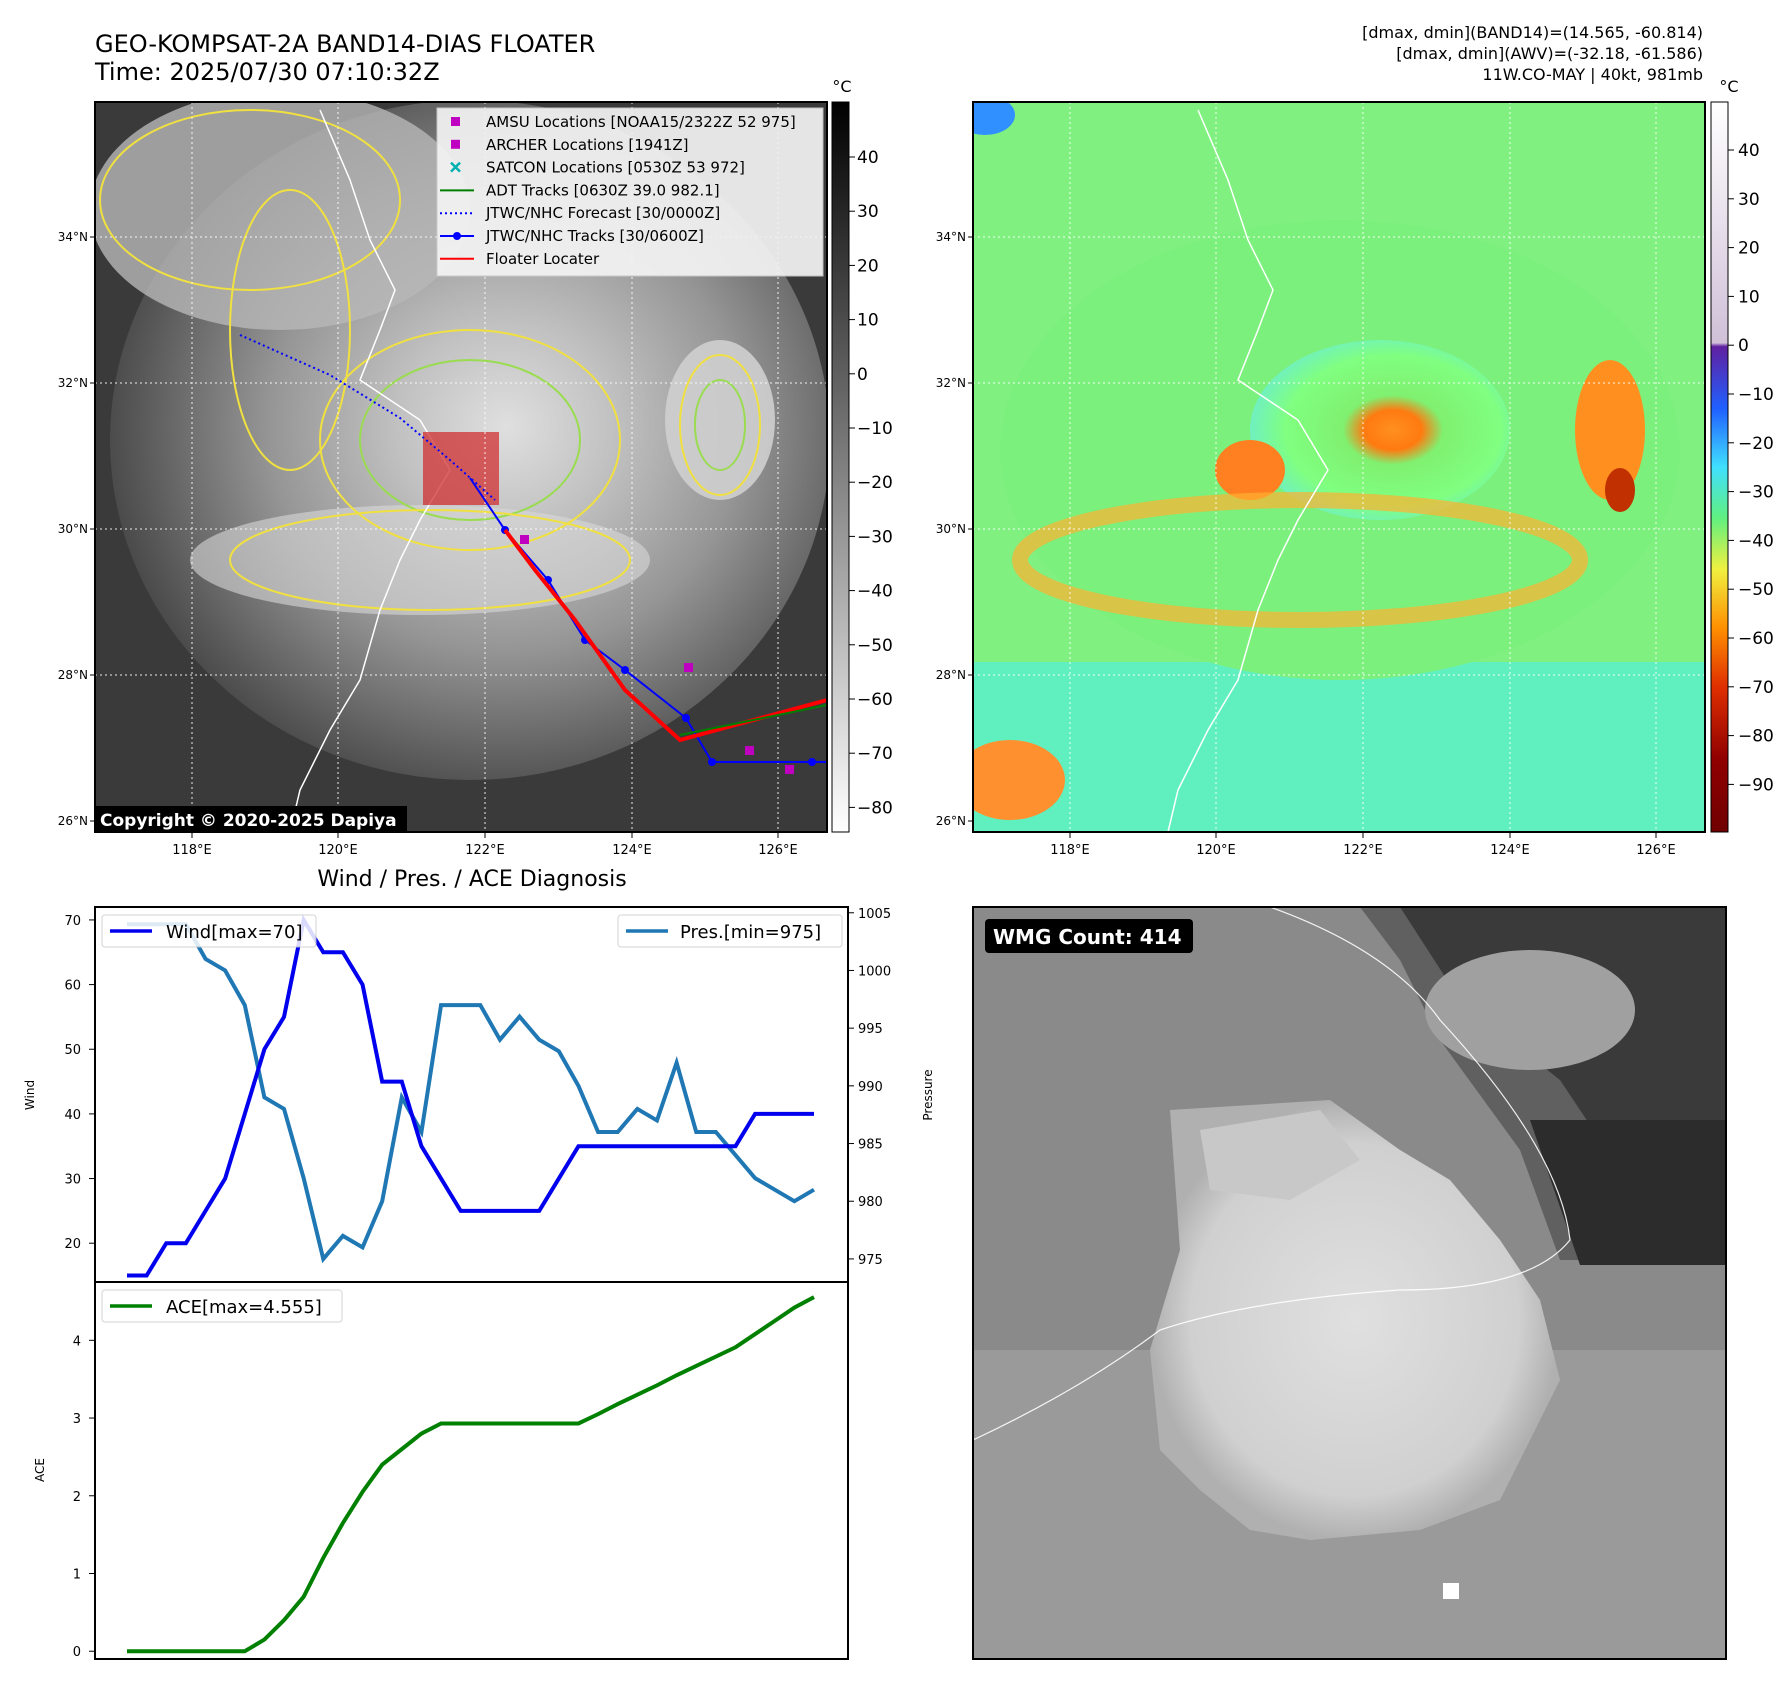  What do you see at coordinates (870, 1087) in the screenshot?
I see `pressure-tick-label: 990` at bounding box center [870, 1087].